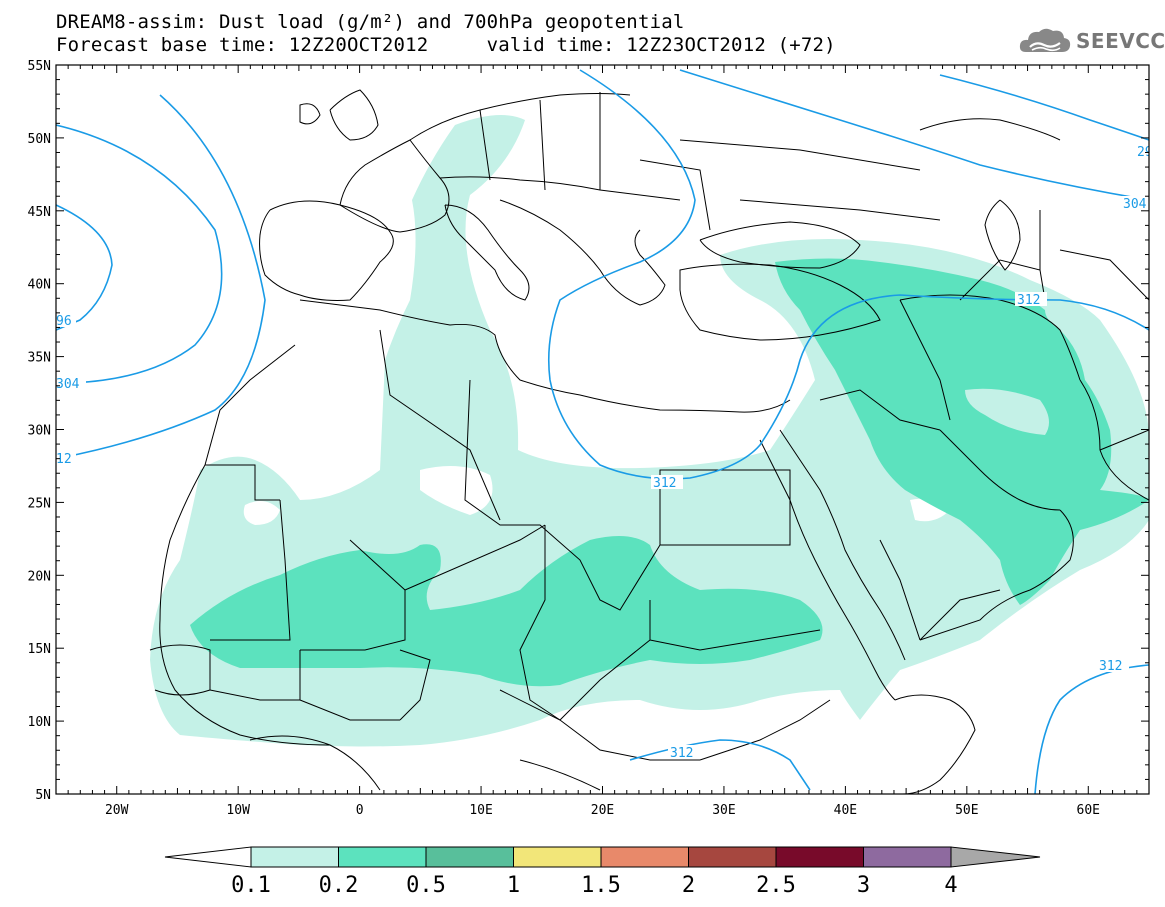 This screenshot has height=907, width=1165. I want to click on colorbar-label: 0.1, so click(251, 885).